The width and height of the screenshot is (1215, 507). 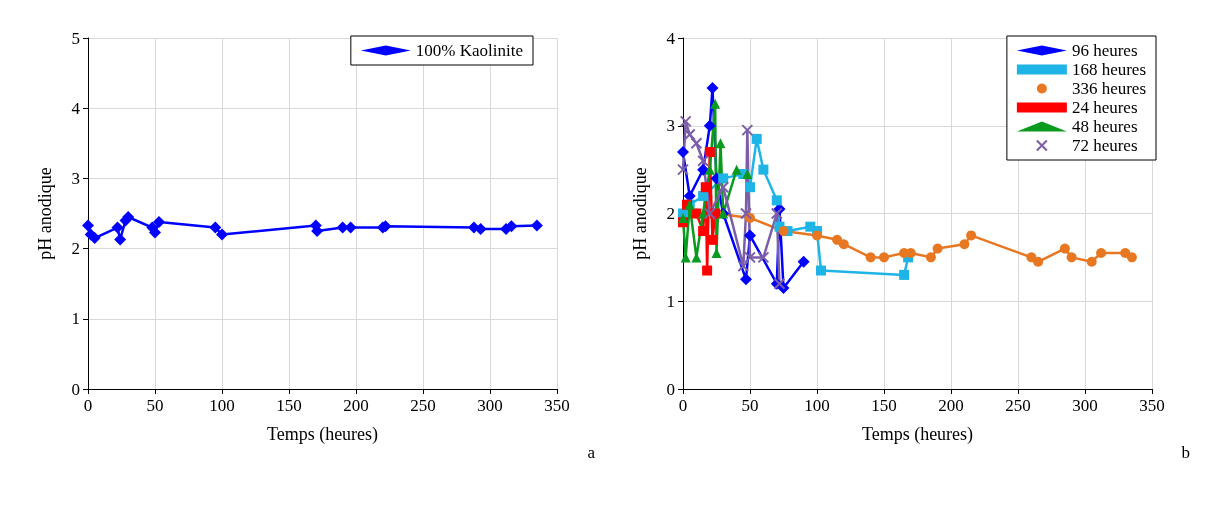 What do you see at coordinates (591, 452) in the screenshot?
I see `text: a` at bounding box center [591, 452].